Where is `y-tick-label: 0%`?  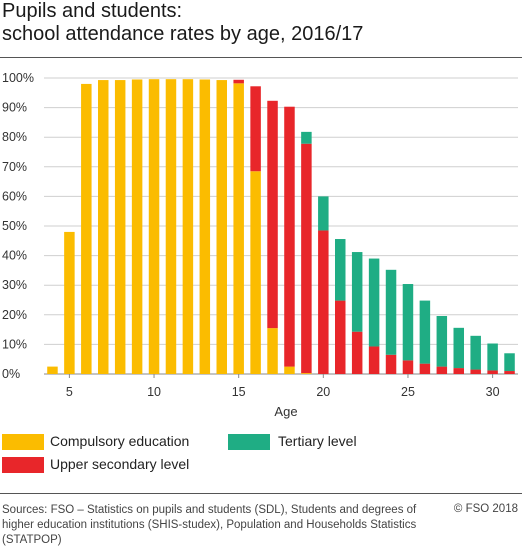 y-tick-label: 0% is located at coordinates (11, 374).